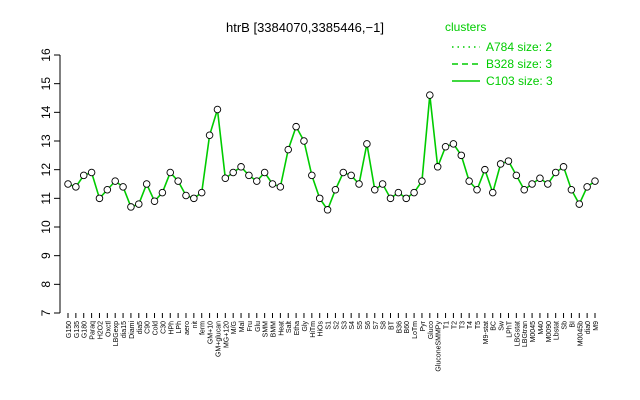  I want to click on x-tick-label: Heat, so click(281, 328).